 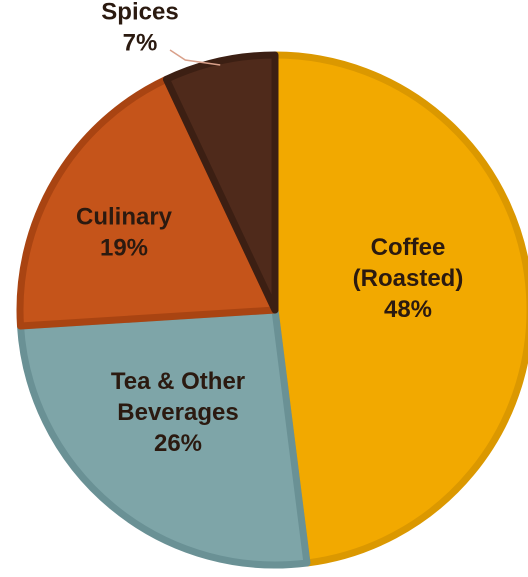 What do you see at coordinates (220, 182) in the screenshot?
I see `pie-slice-spices` at bounding box center [220, 182].